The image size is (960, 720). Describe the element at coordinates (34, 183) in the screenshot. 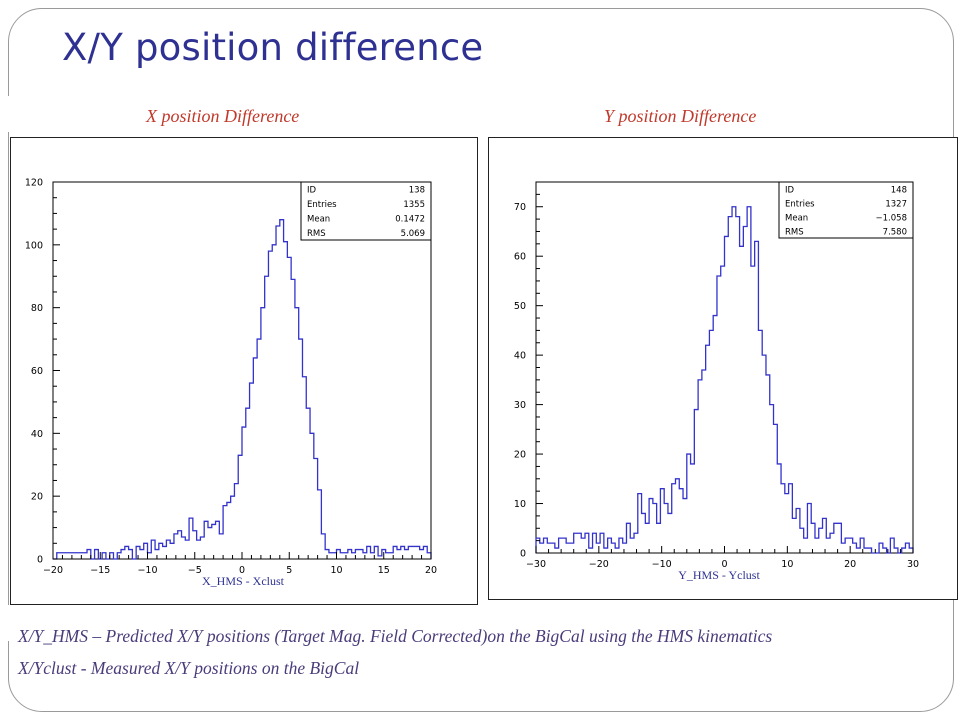

I see `y-tick-label: 120` at that location.